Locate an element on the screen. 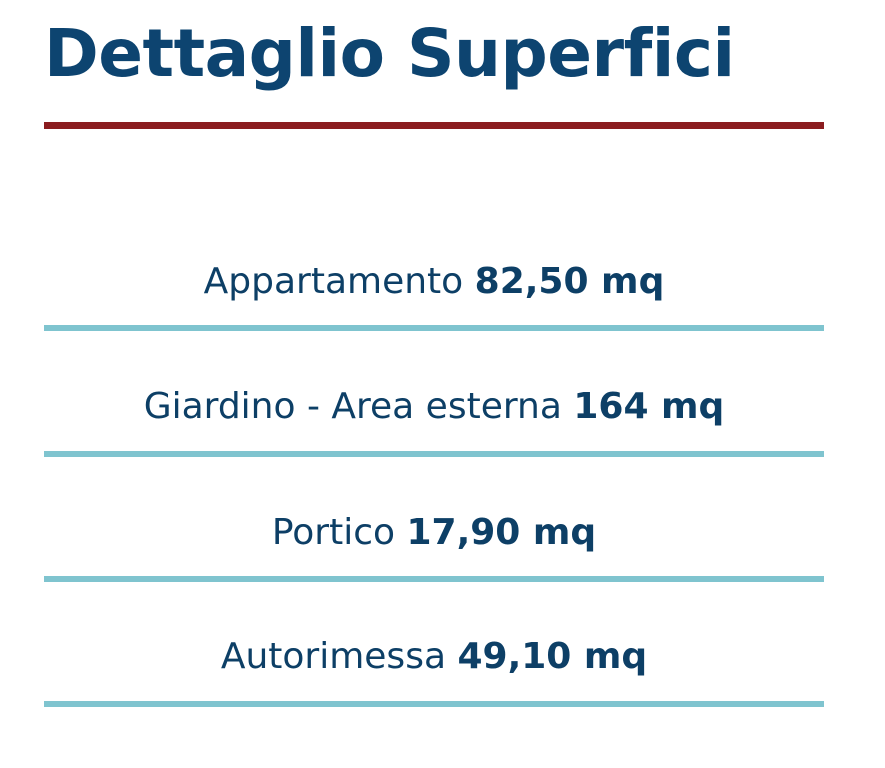 This screenshot has height=768, width=885. surface-label: Autorimessa is located at coordinates (333, 656).